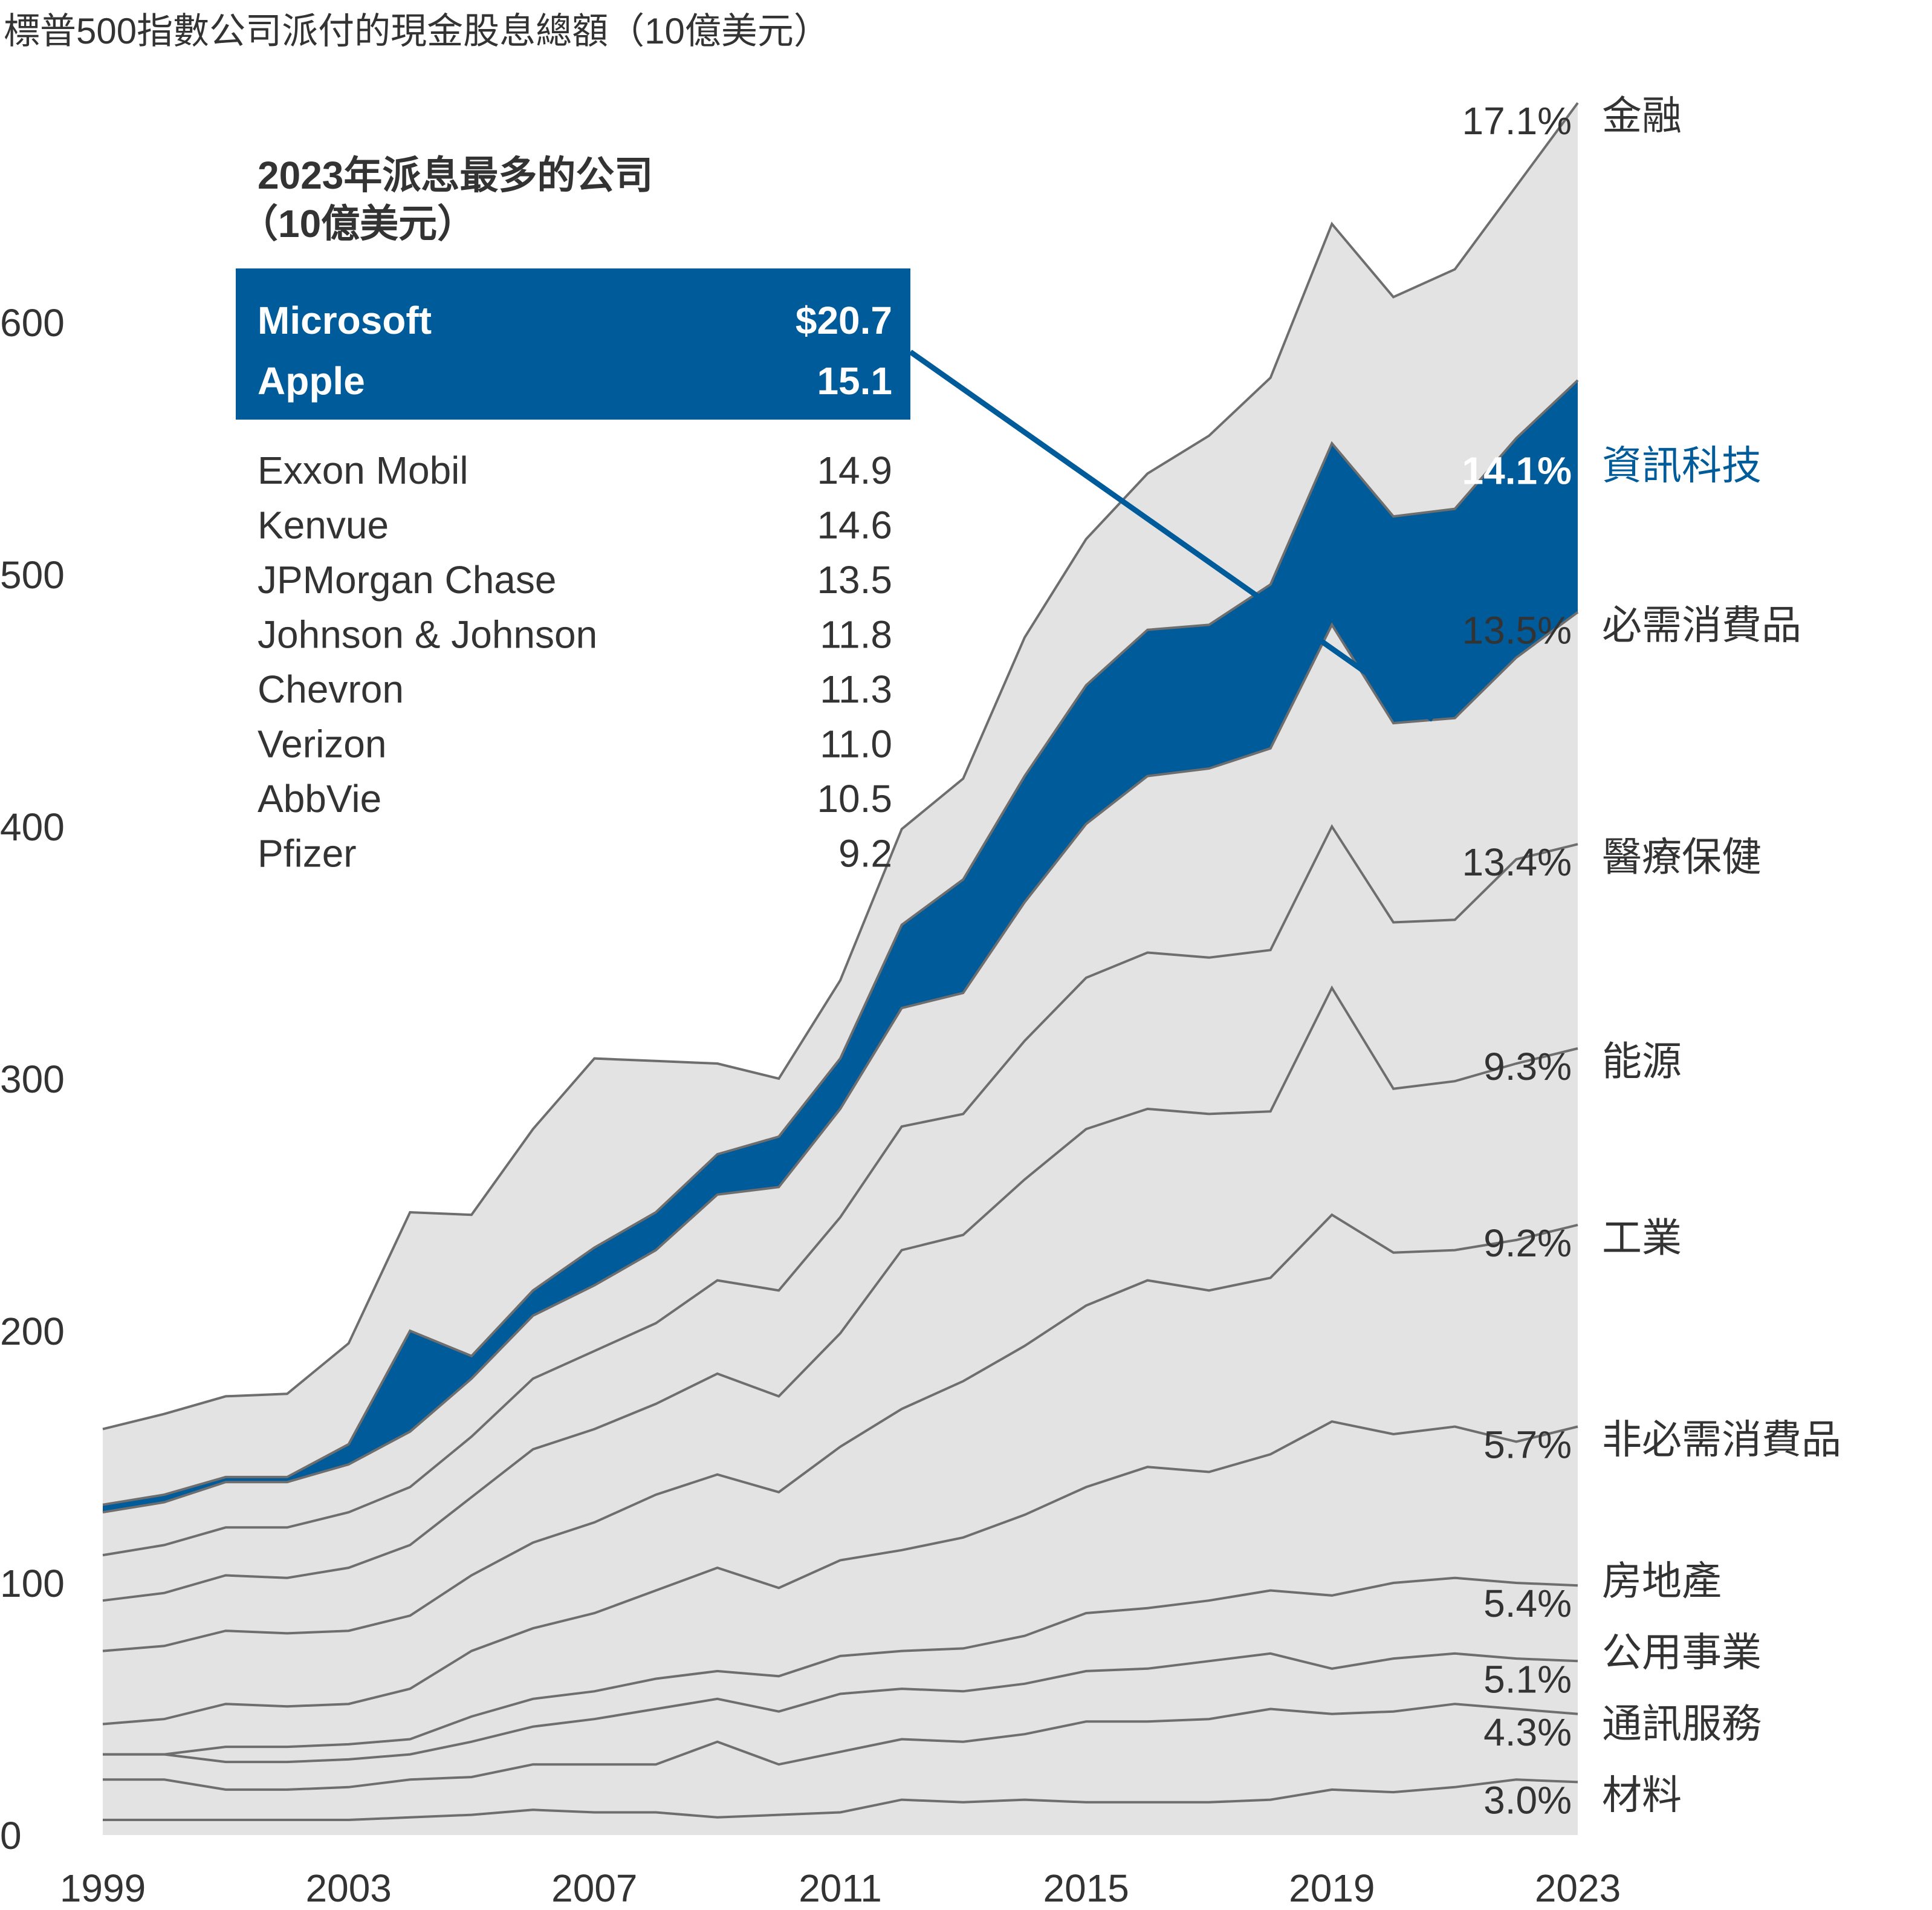 The image size is (1932, 1910). Describe the element at coordinates (349, 1888) in the screenshot. I see `x-tick-label: 2003` at that location.